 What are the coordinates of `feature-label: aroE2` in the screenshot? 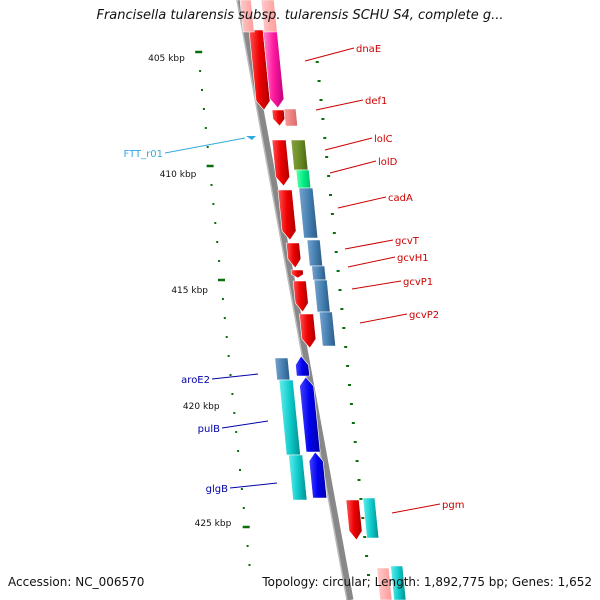 It's located at (195, 380).